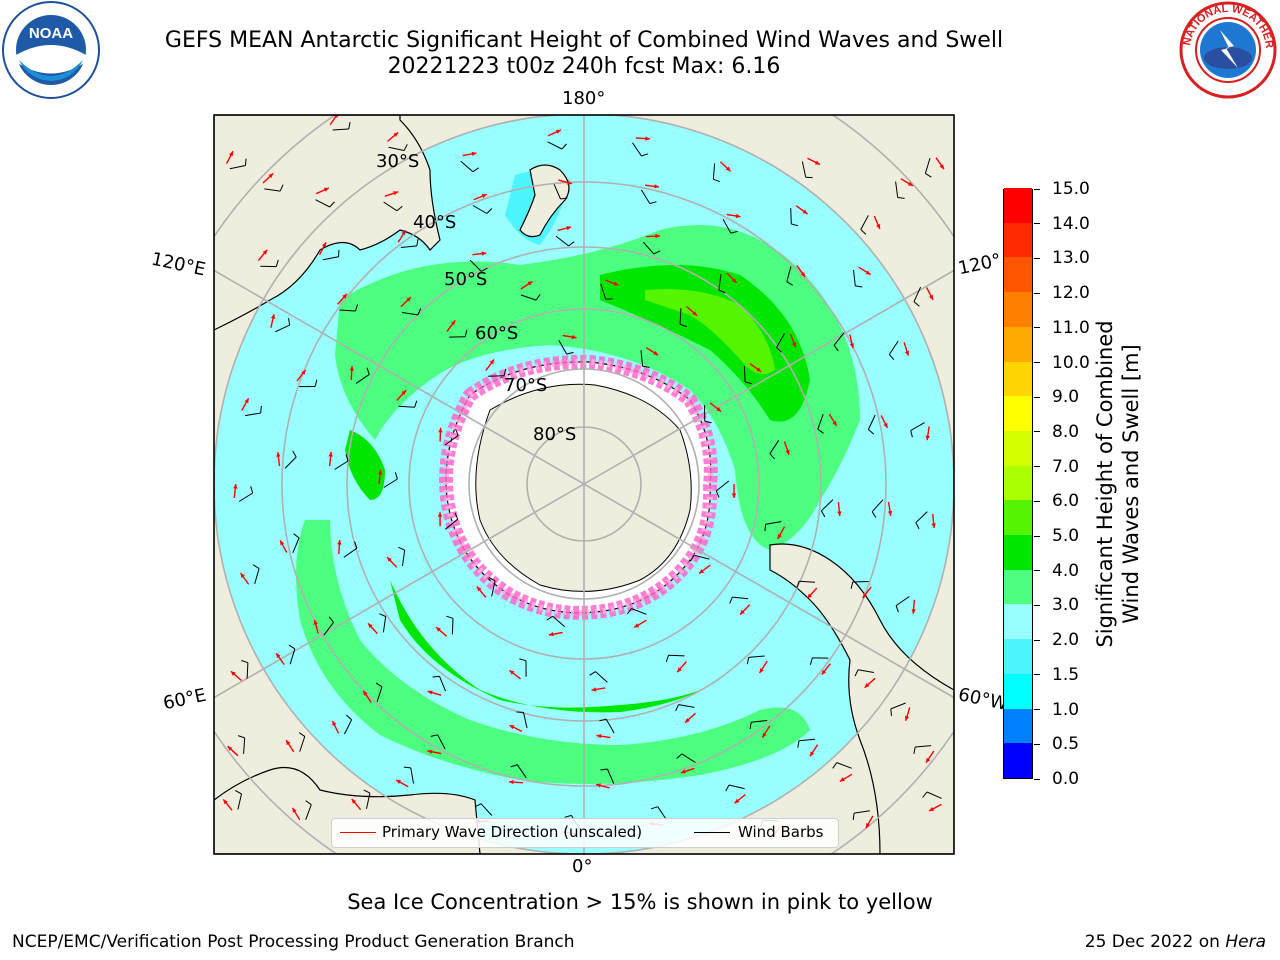  I want to click on colorbar-tick-label: 10.0, so click(1071, 362).